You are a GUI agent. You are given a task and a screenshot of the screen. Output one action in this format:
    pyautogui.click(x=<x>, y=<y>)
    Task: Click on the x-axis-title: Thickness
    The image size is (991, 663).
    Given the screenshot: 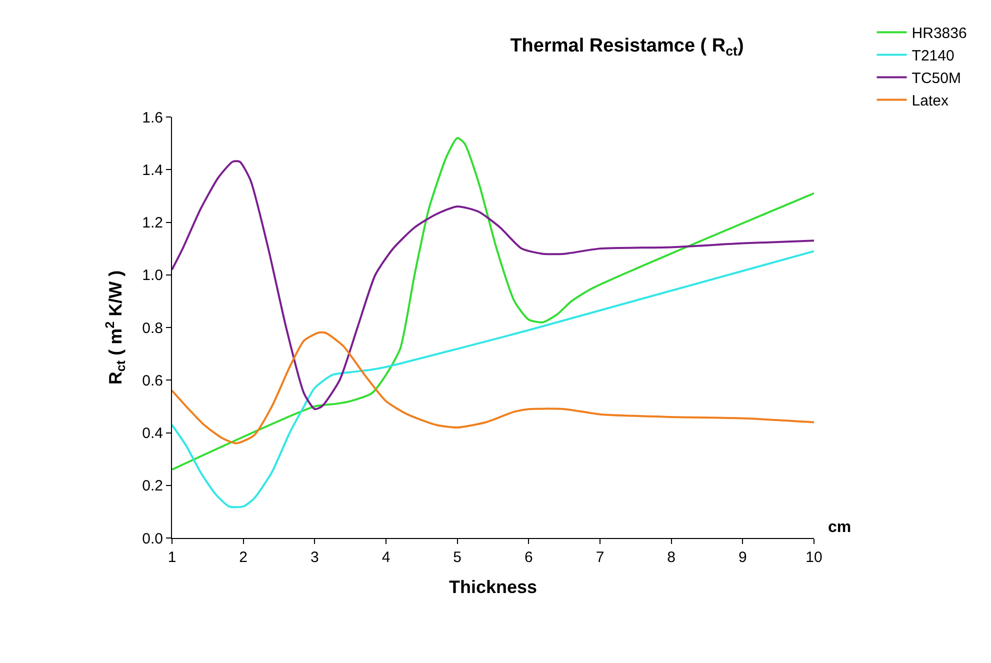 What is the action you would take?
    pyautogui.click(x=493, y=587)
    